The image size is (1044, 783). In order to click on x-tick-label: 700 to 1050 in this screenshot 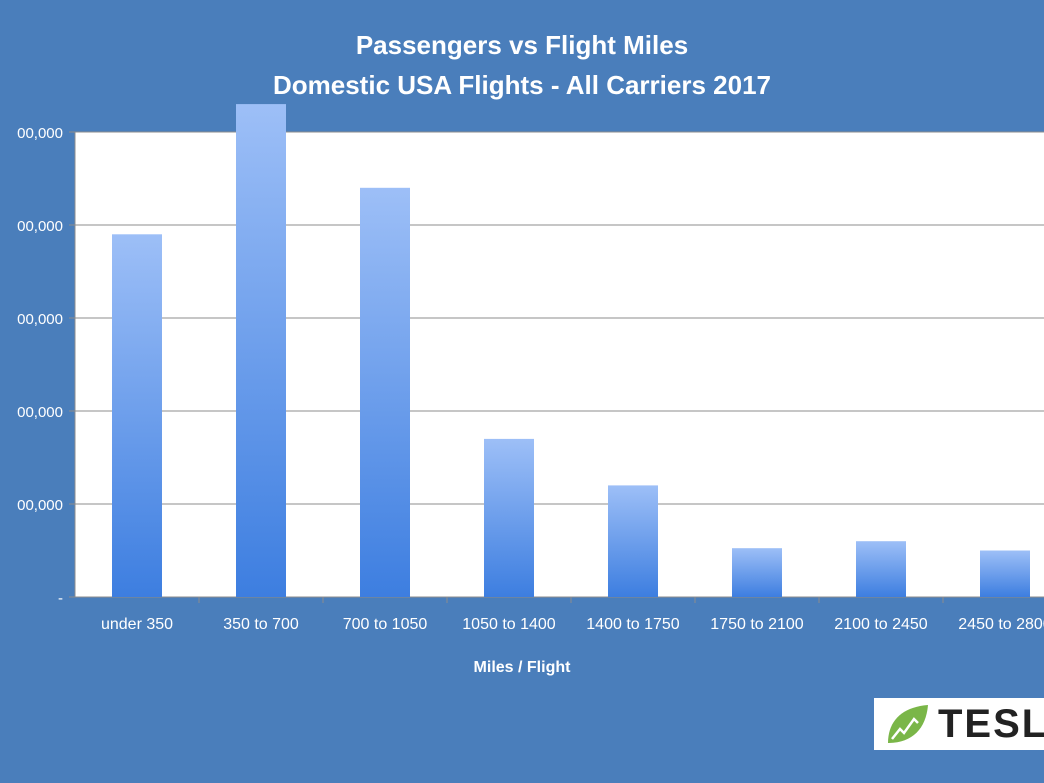, I will do `click(385, 624)`.